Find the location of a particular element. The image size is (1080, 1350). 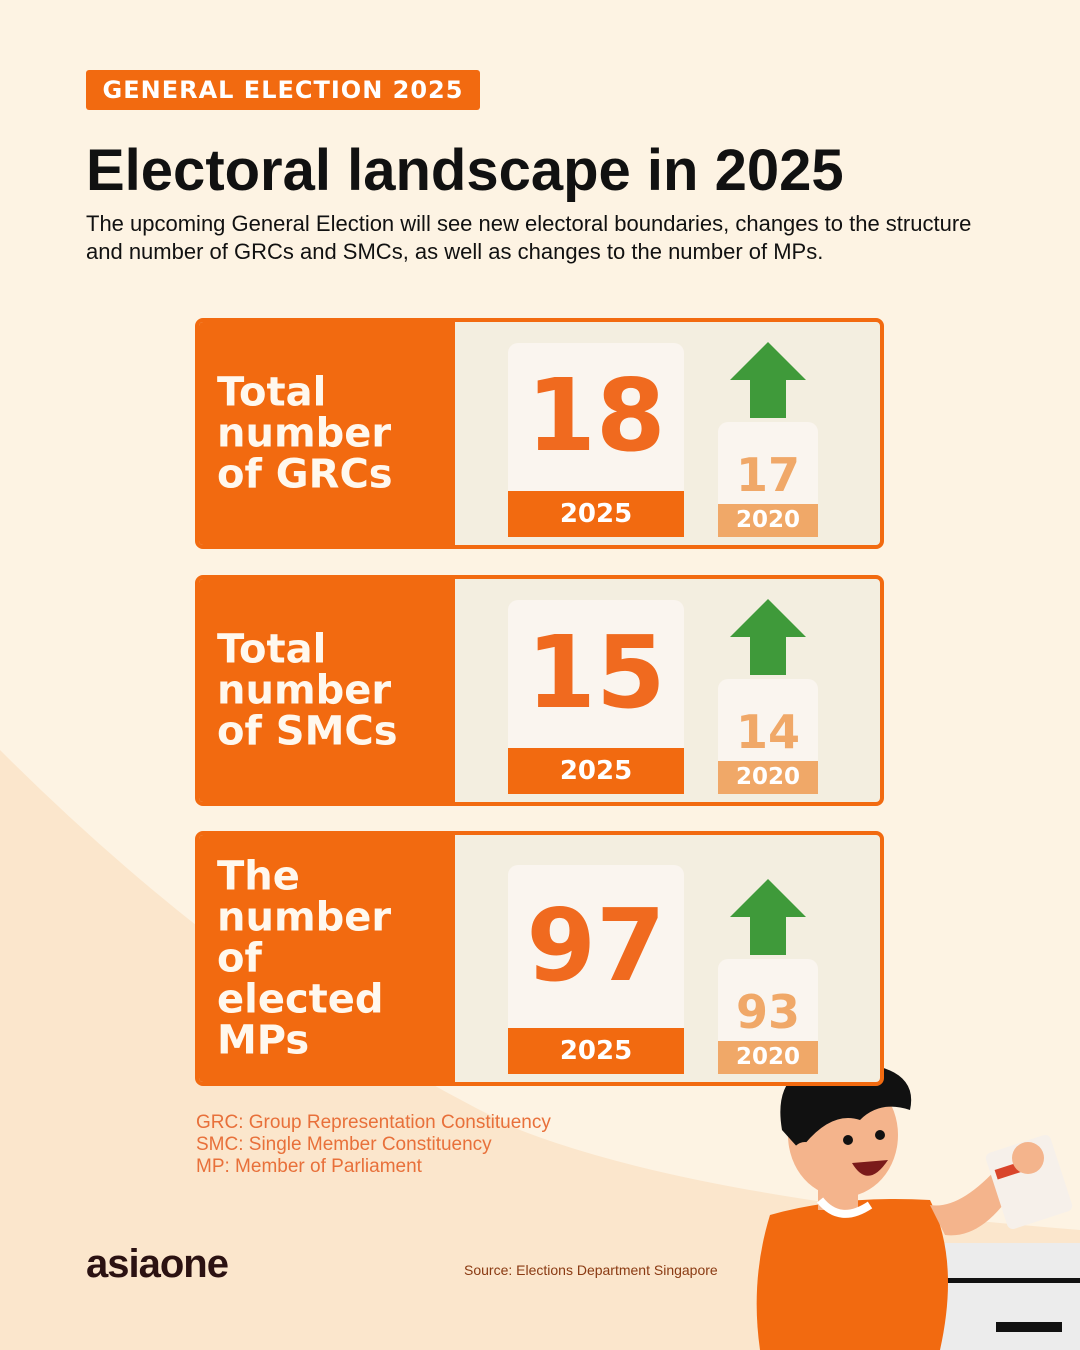

card-label: Total number of GRCs is located at coordinates (305, 433).